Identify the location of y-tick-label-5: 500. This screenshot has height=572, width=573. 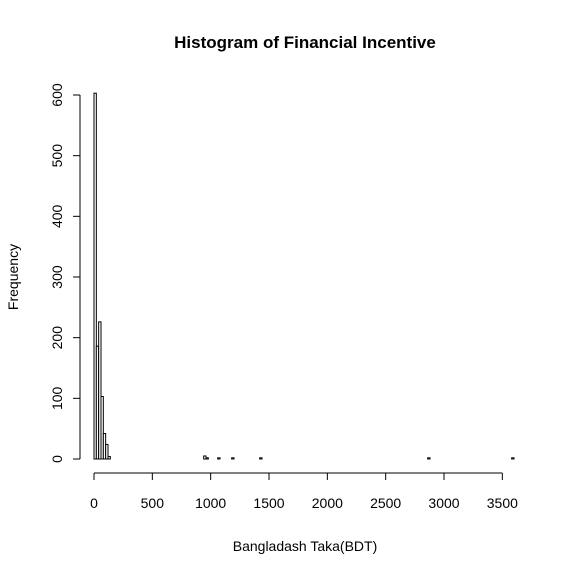
(57, 156).